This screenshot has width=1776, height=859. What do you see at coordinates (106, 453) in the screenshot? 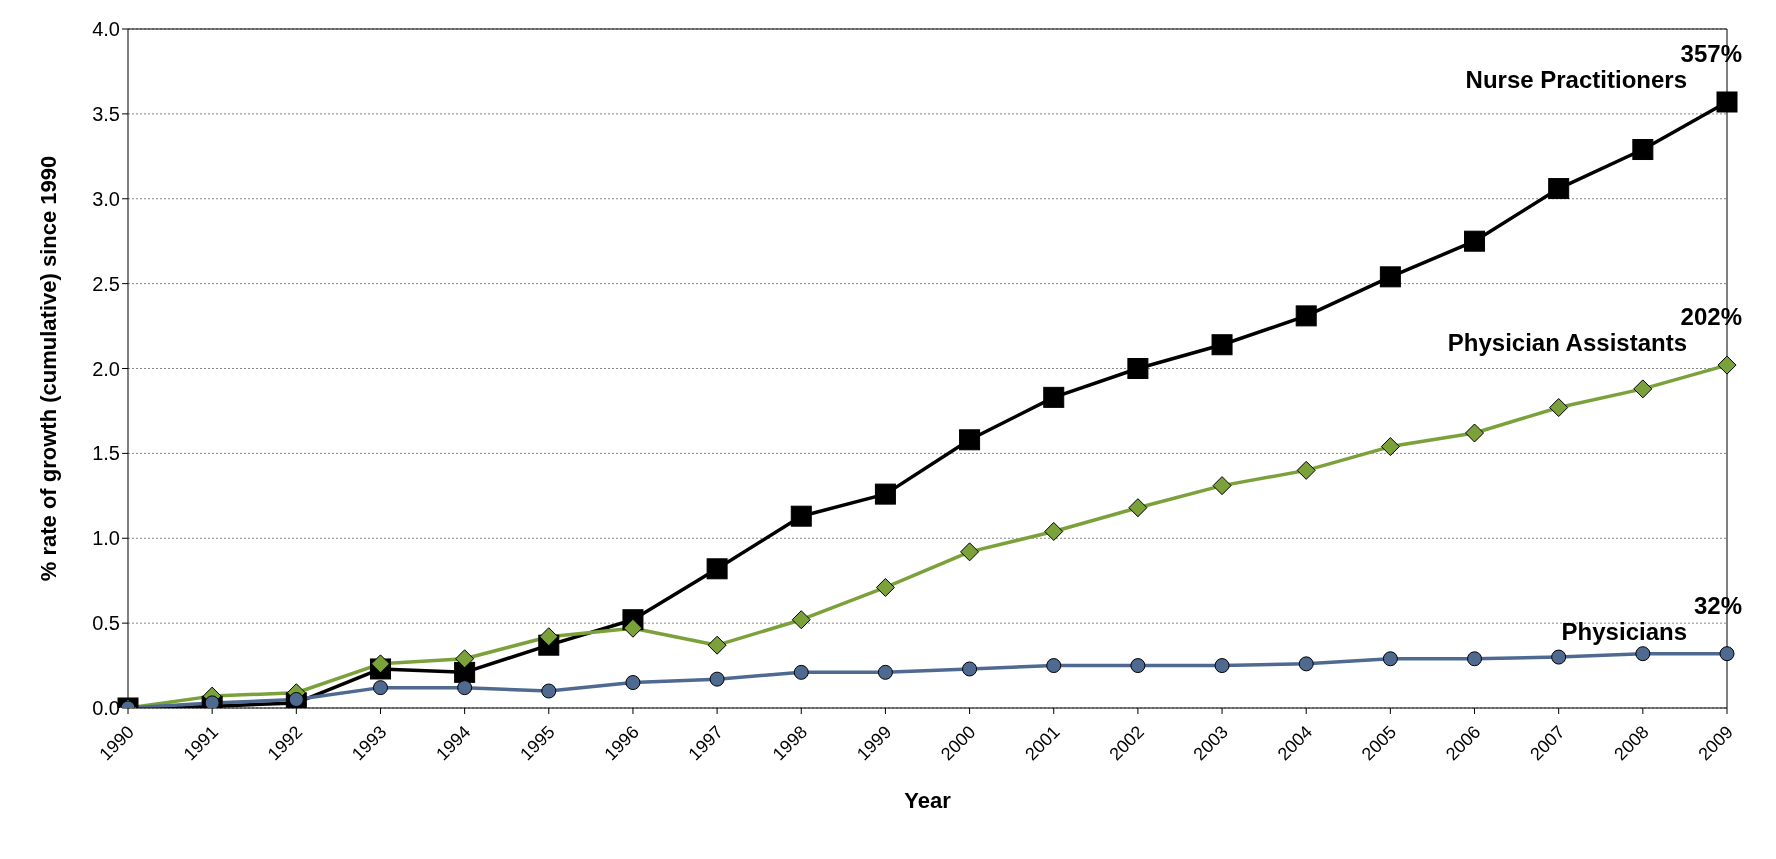
I see `y-tick-label: 1.5` at bounding box center [106, 453].